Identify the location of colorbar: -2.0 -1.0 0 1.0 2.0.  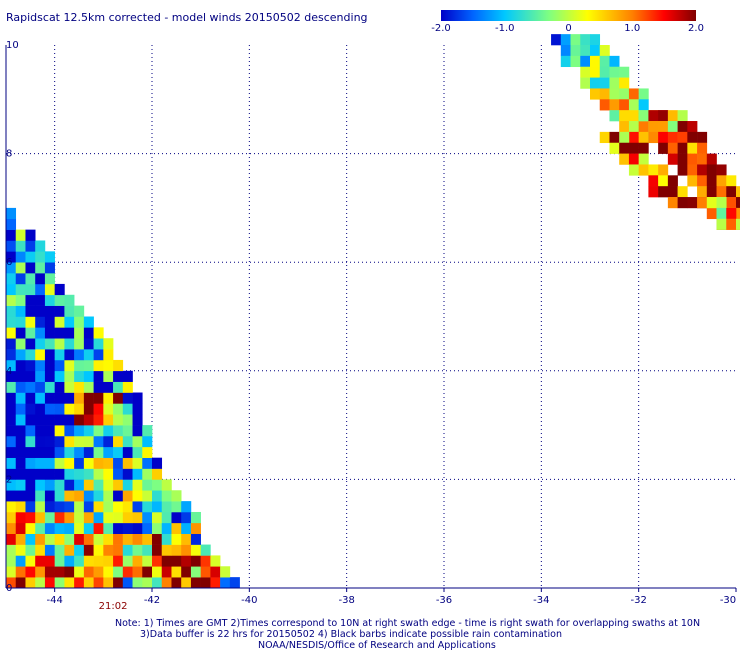
(567, 22).